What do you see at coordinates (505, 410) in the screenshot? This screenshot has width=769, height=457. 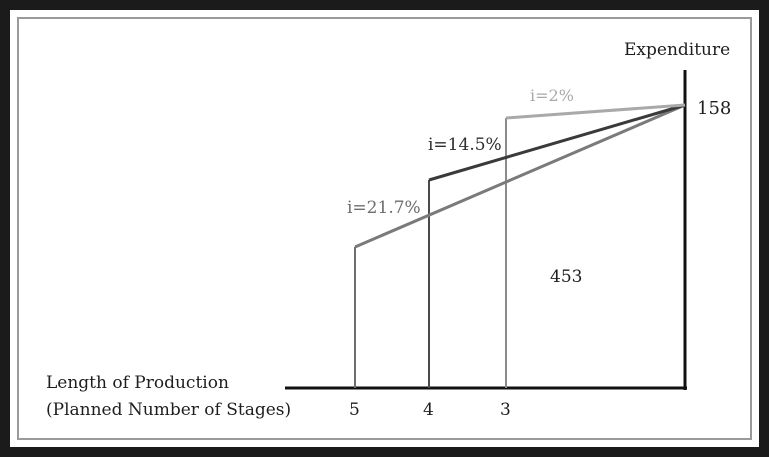 I see `tick-label-3: 3` at bounding box center [505, 410].